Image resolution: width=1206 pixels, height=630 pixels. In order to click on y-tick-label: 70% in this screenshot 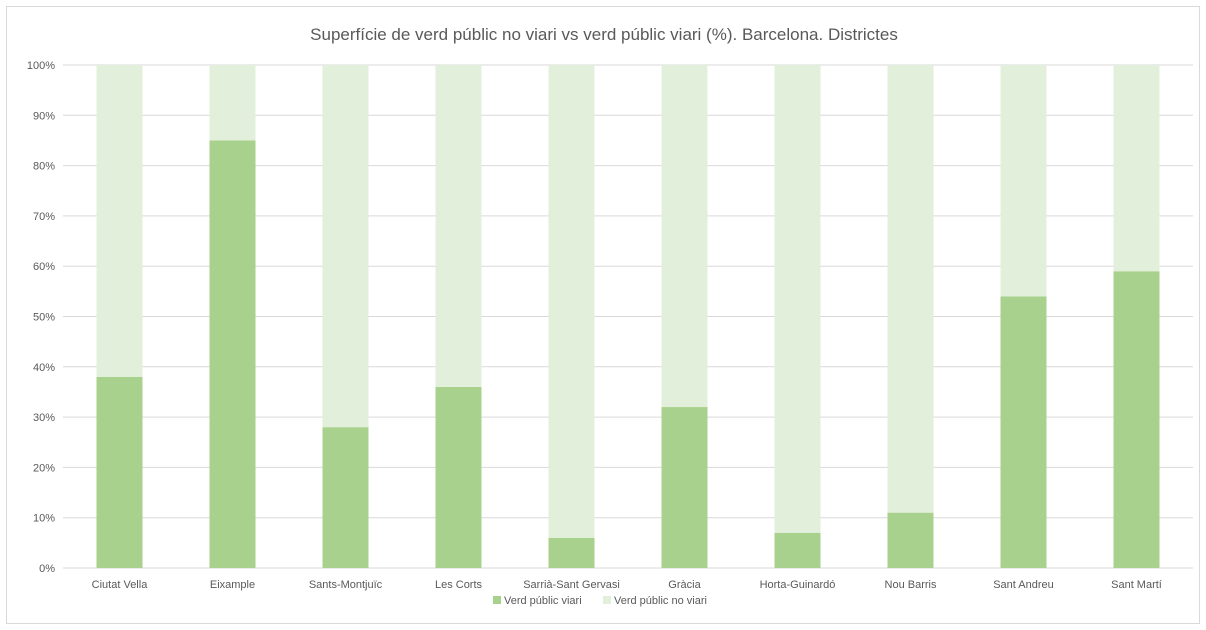, I will do `click(44, 217)`.